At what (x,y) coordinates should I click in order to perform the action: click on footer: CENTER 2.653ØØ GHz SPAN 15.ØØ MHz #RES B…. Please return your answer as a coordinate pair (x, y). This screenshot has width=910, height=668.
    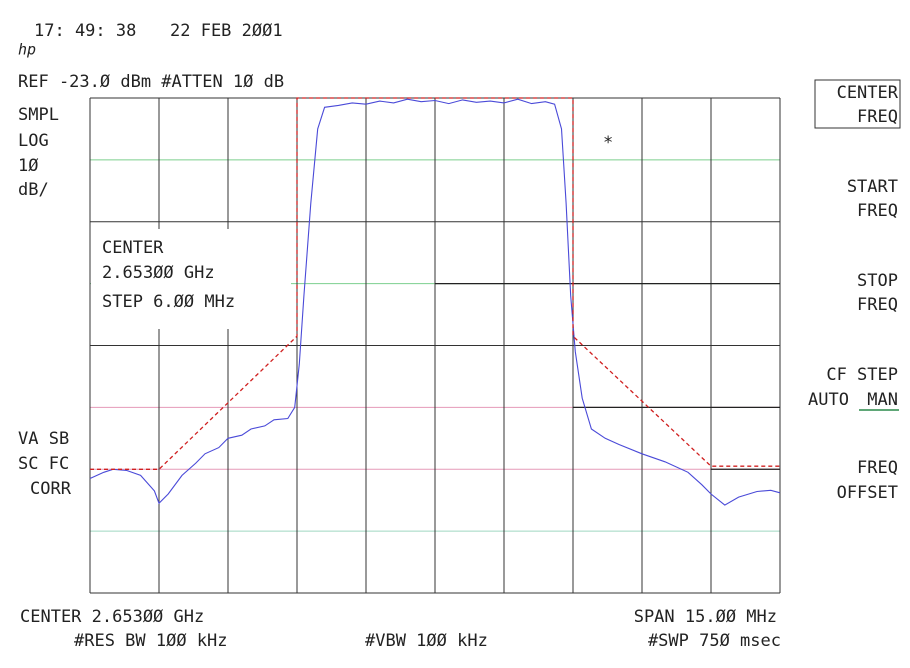
    Looking at the image, I should click on (400, 629).